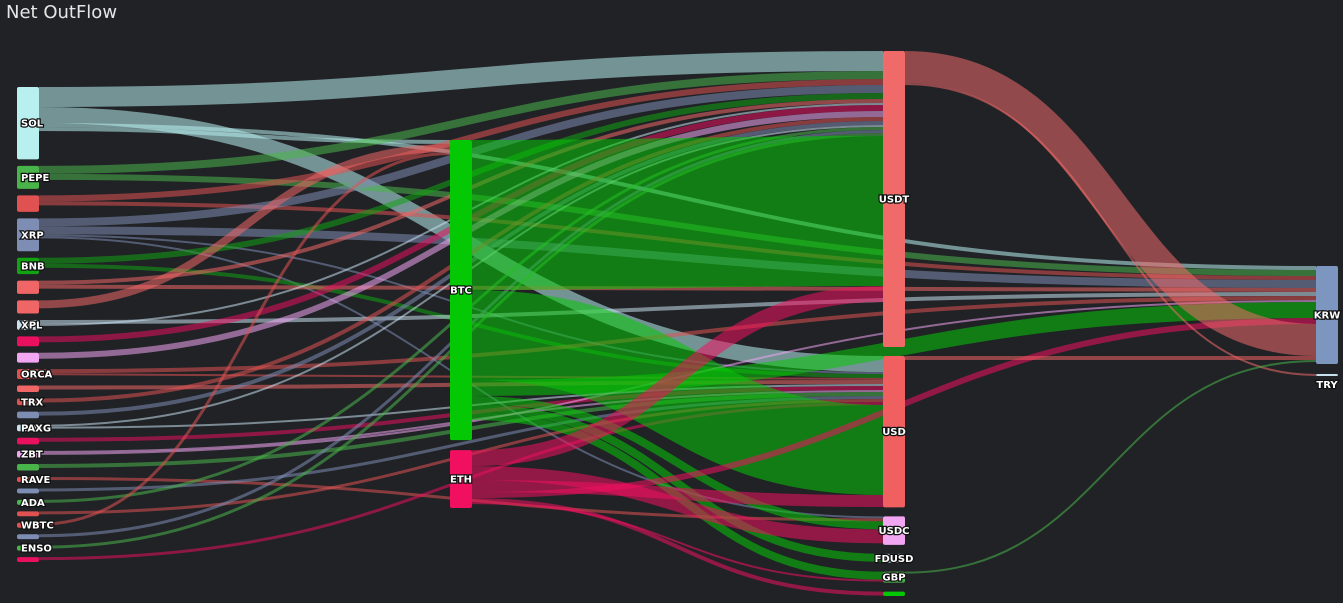  What do you see at coordinates (28, 307) in the screenshot?
I see `sankey-node-n7` at bounding box center [28, 307].